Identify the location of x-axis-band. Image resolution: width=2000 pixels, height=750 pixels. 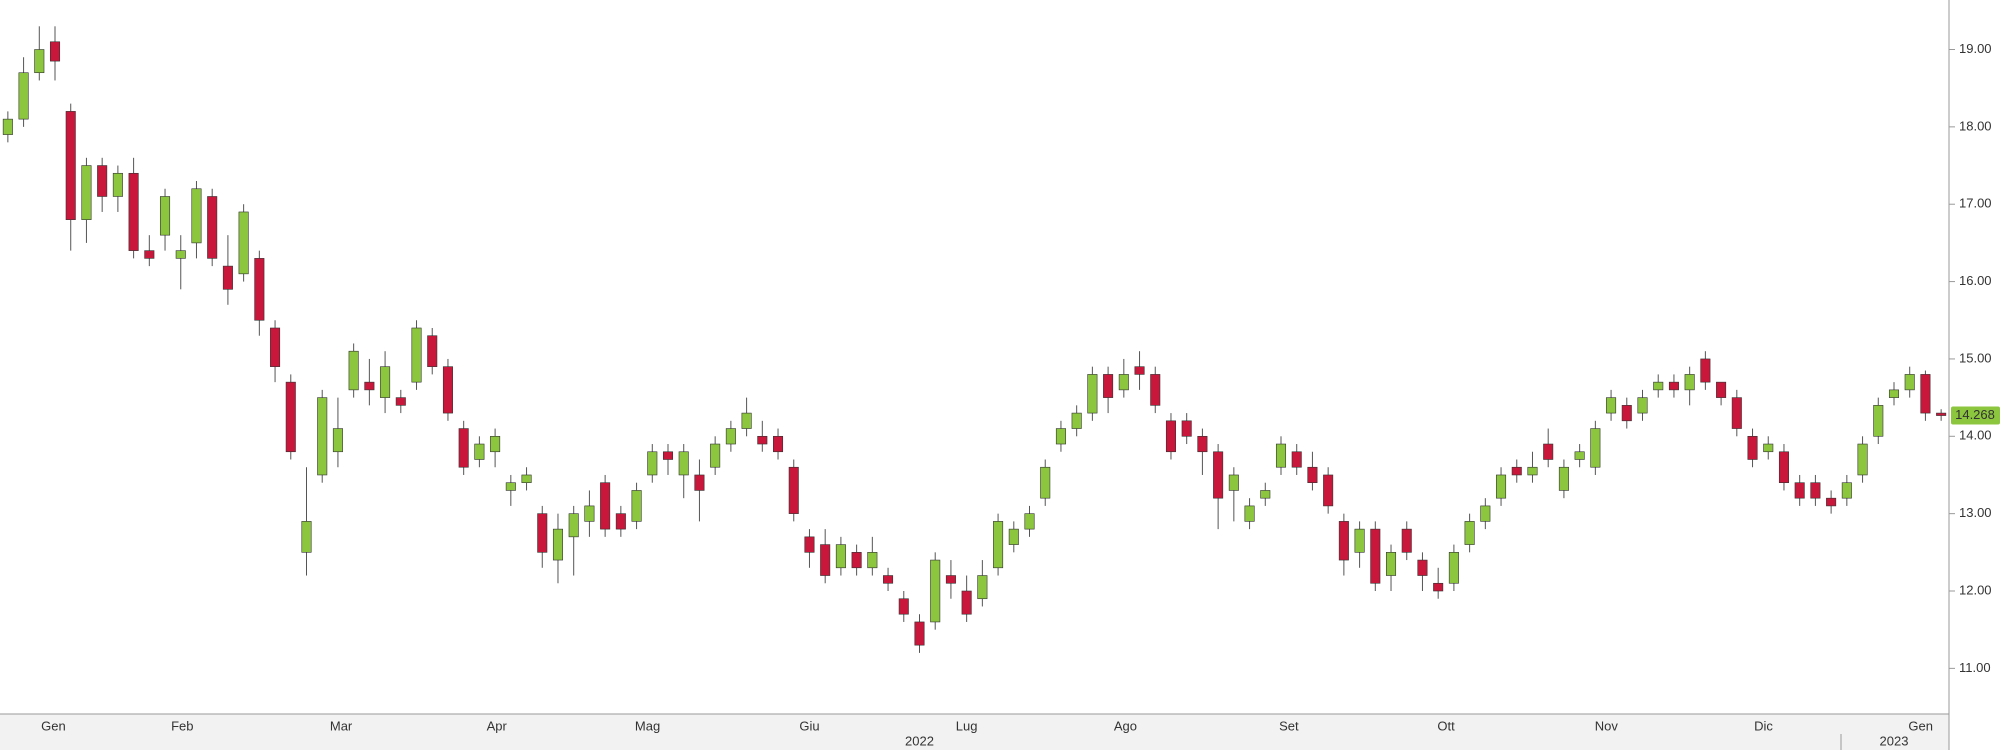
(974, 732).